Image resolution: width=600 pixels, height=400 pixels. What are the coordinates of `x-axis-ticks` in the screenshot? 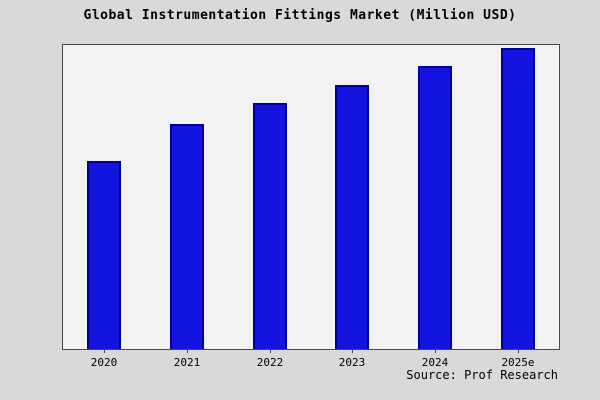 It's located at (311, 351).